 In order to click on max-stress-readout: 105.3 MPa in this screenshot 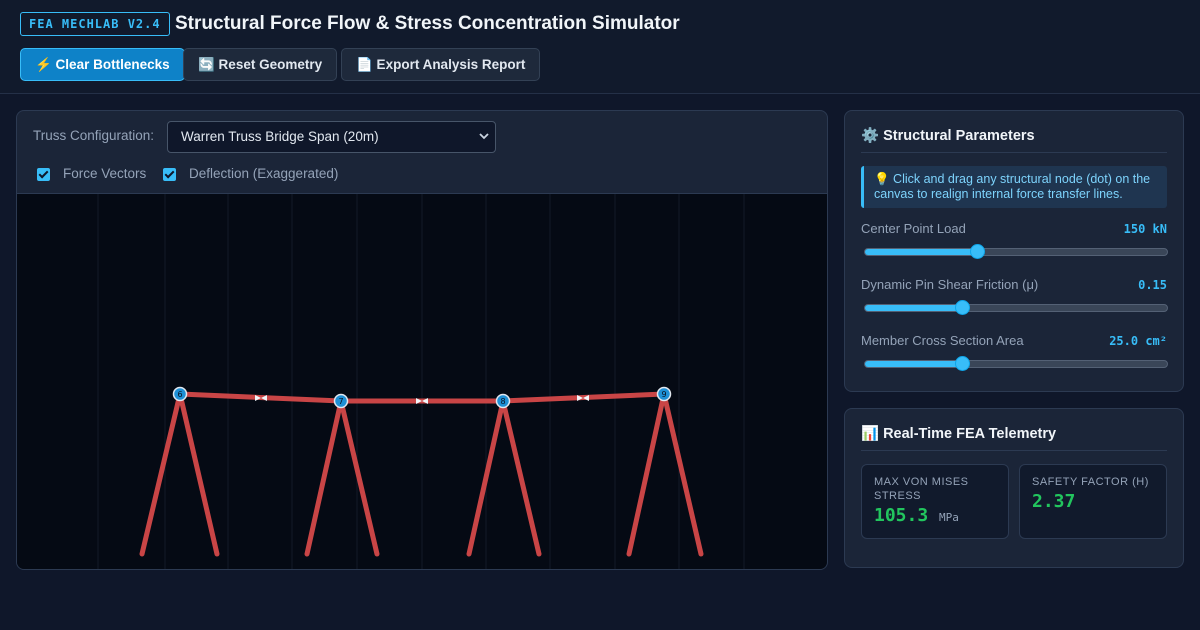, I will do `click(935, 515)`.